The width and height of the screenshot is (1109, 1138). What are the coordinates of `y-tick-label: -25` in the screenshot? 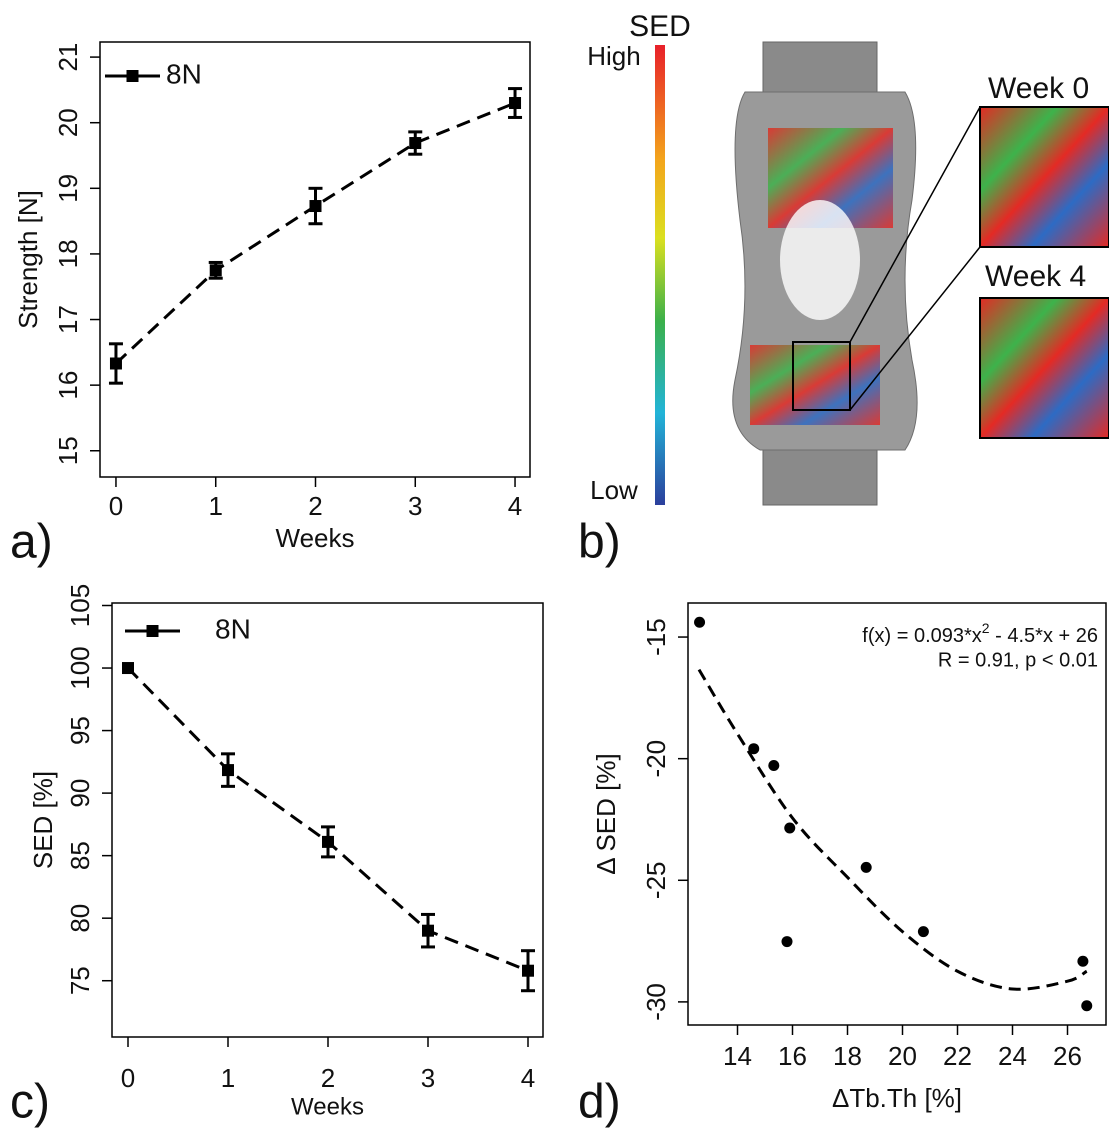 It's located at (656, 880).